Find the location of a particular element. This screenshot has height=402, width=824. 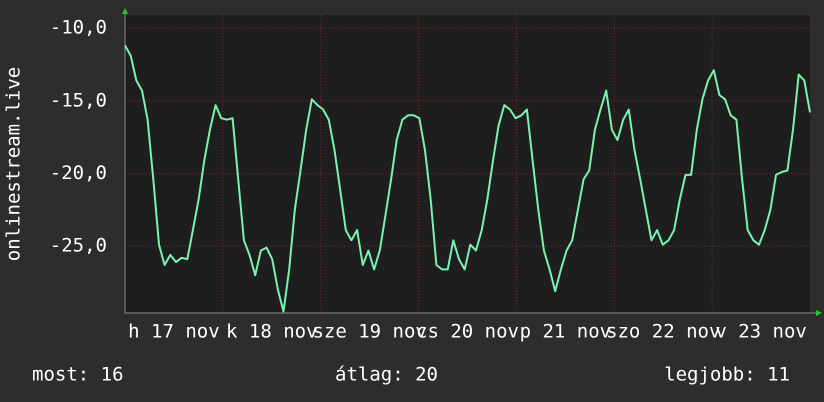

x-tick-label: cs 20 nov is located at coordinates (467, 332).